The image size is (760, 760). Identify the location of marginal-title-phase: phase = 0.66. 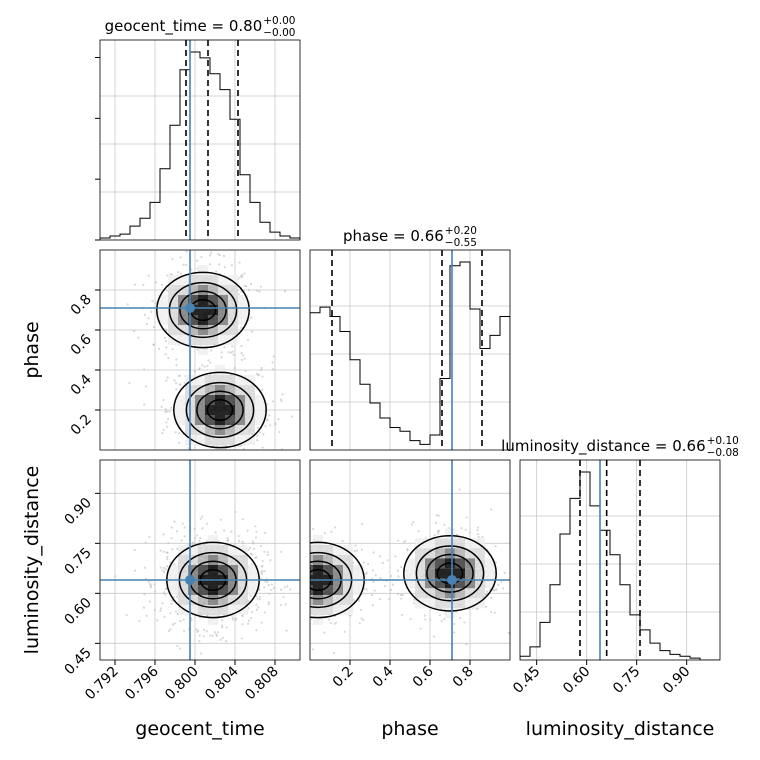
(393, 236).